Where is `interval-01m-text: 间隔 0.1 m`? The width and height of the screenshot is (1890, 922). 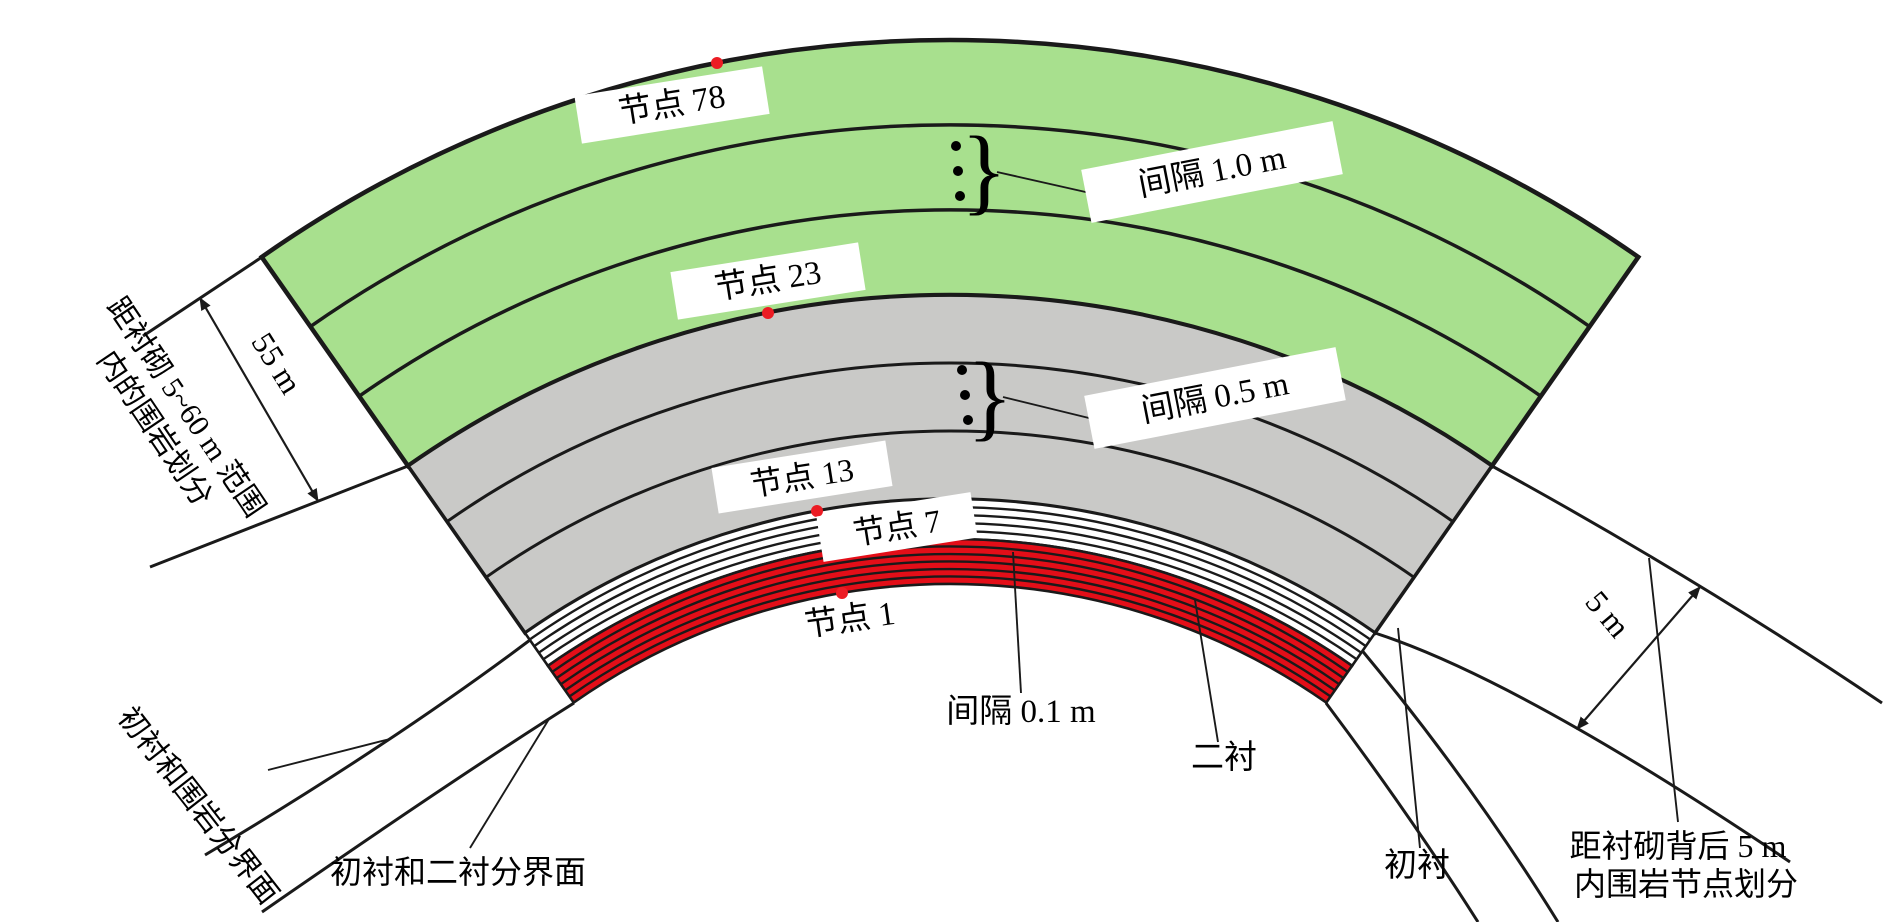
interval-01m-text: 间隔 0.1 m is located at coordinates (1021, 712).